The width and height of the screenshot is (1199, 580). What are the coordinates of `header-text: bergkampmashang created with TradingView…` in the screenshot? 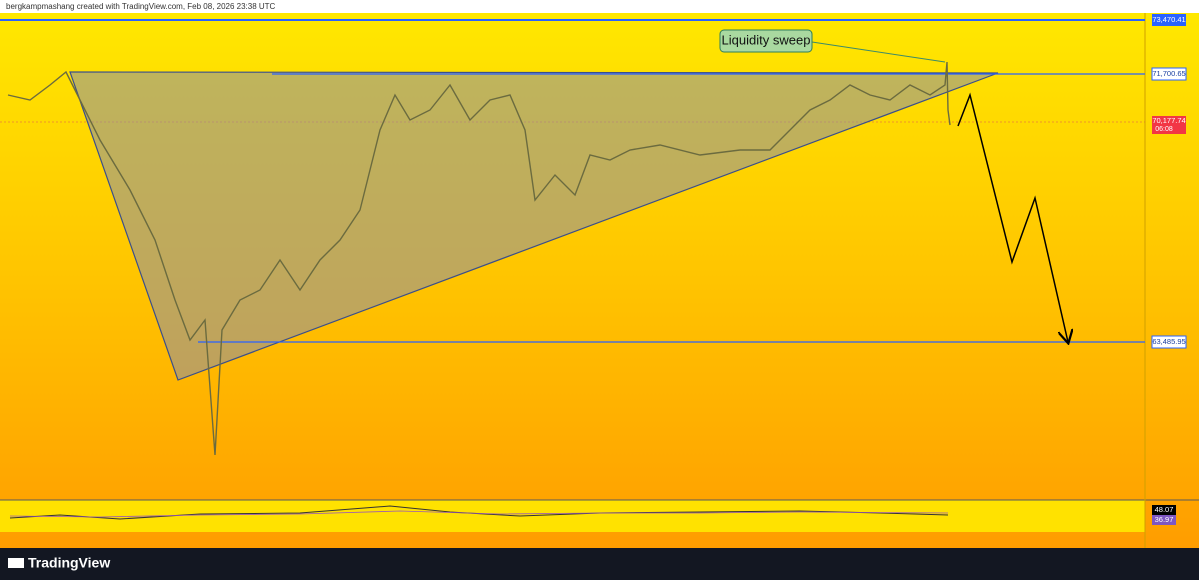 It's located at (141, 6).